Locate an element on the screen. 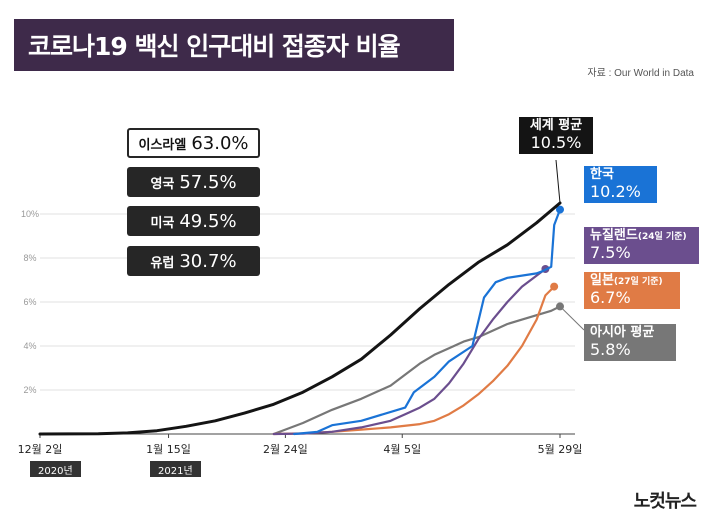 The height and width of the screenshot is (523, 710). stat-name: 유럽 is located at coordinates (162, 263).